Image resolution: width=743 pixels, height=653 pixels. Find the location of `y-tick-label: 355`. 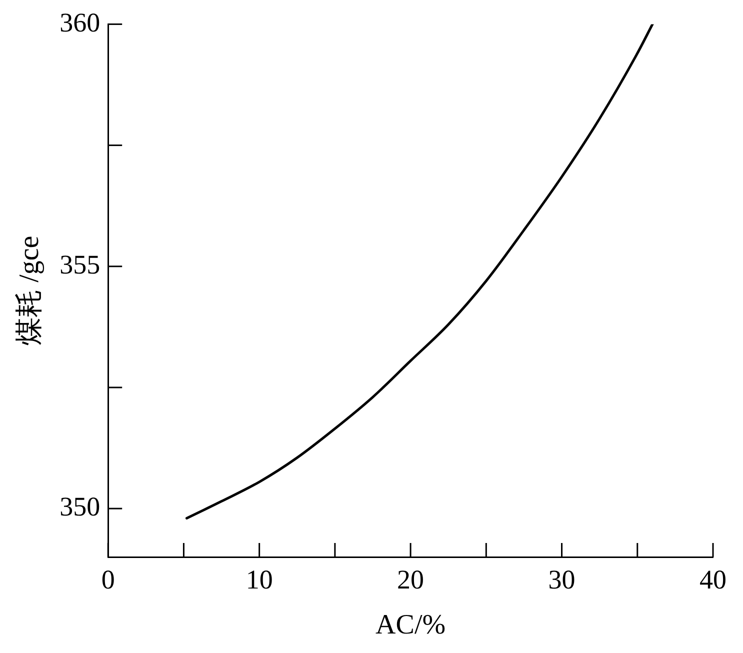

y-tick-label: 355 is located at coordinates (80, 264).